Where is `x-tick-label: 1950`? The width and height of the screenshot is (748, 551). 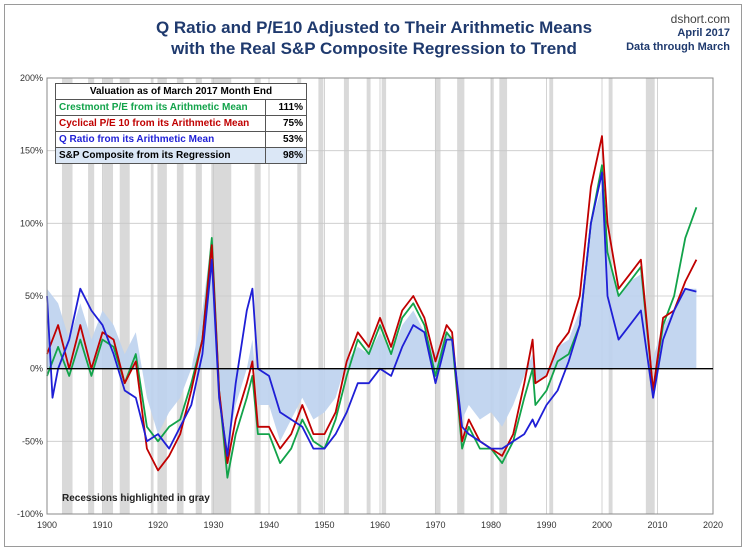 x-tick-label: 1950 is located at coordinates (324, 525).